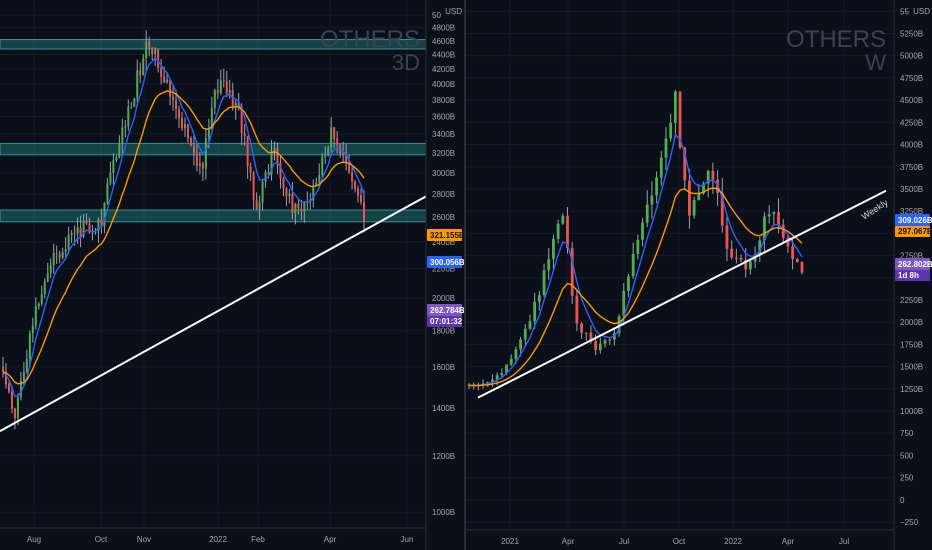  Describe the element at coordinates (443, 456) in the screenshot. I see `y-tick-label: 1200B` at that location.